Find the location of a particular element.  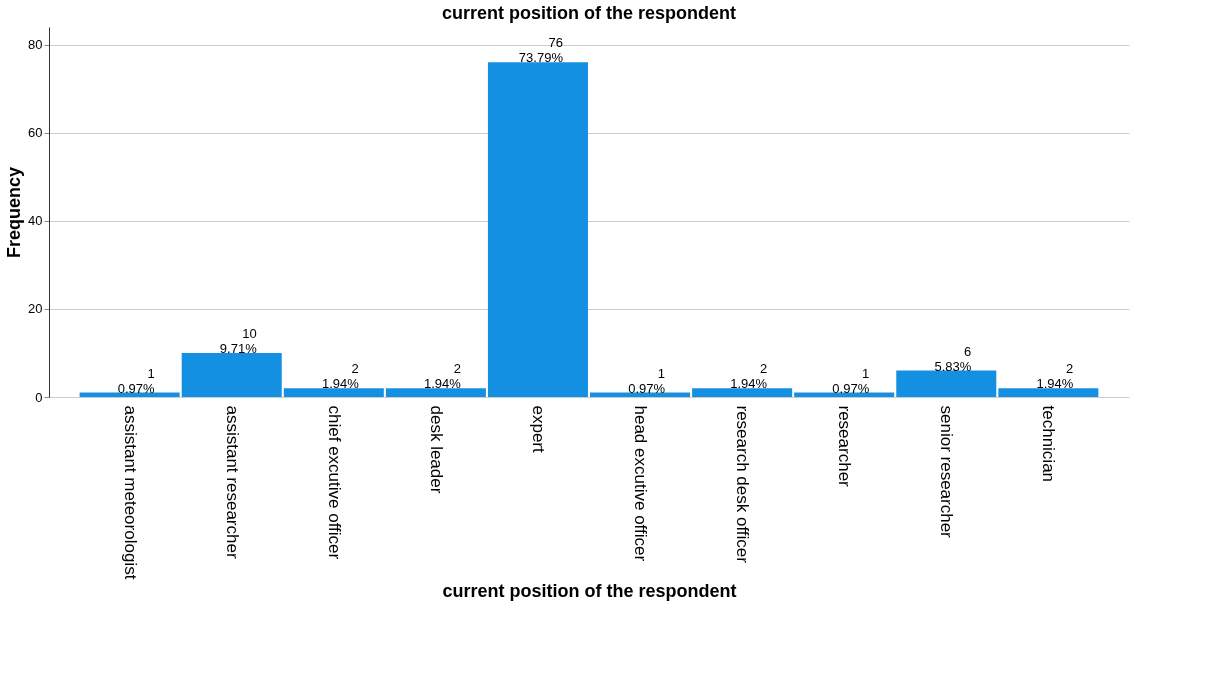

x-tick-label: researcher is located at coordinates (845, 446).